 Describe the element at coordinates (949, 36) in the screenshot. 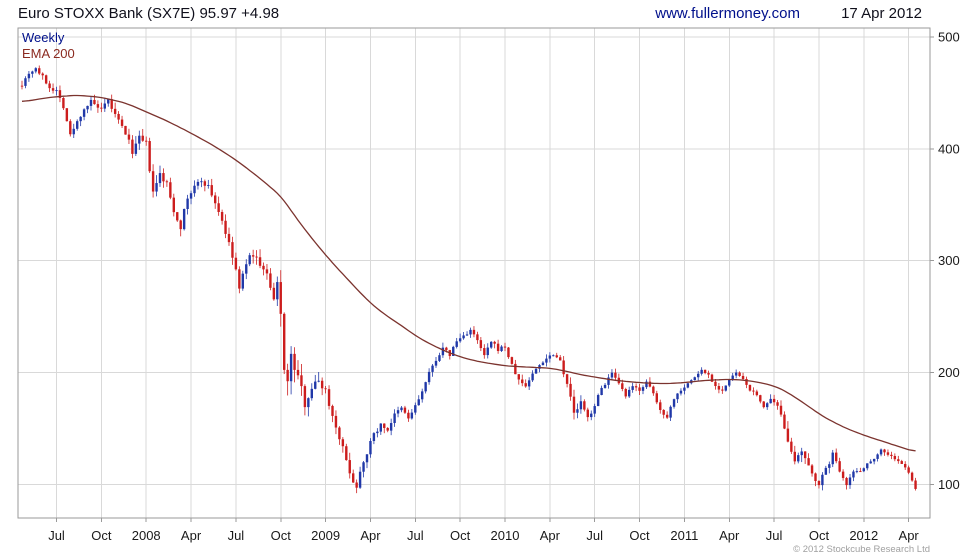

I see `y-tick-label: 500` at that location.